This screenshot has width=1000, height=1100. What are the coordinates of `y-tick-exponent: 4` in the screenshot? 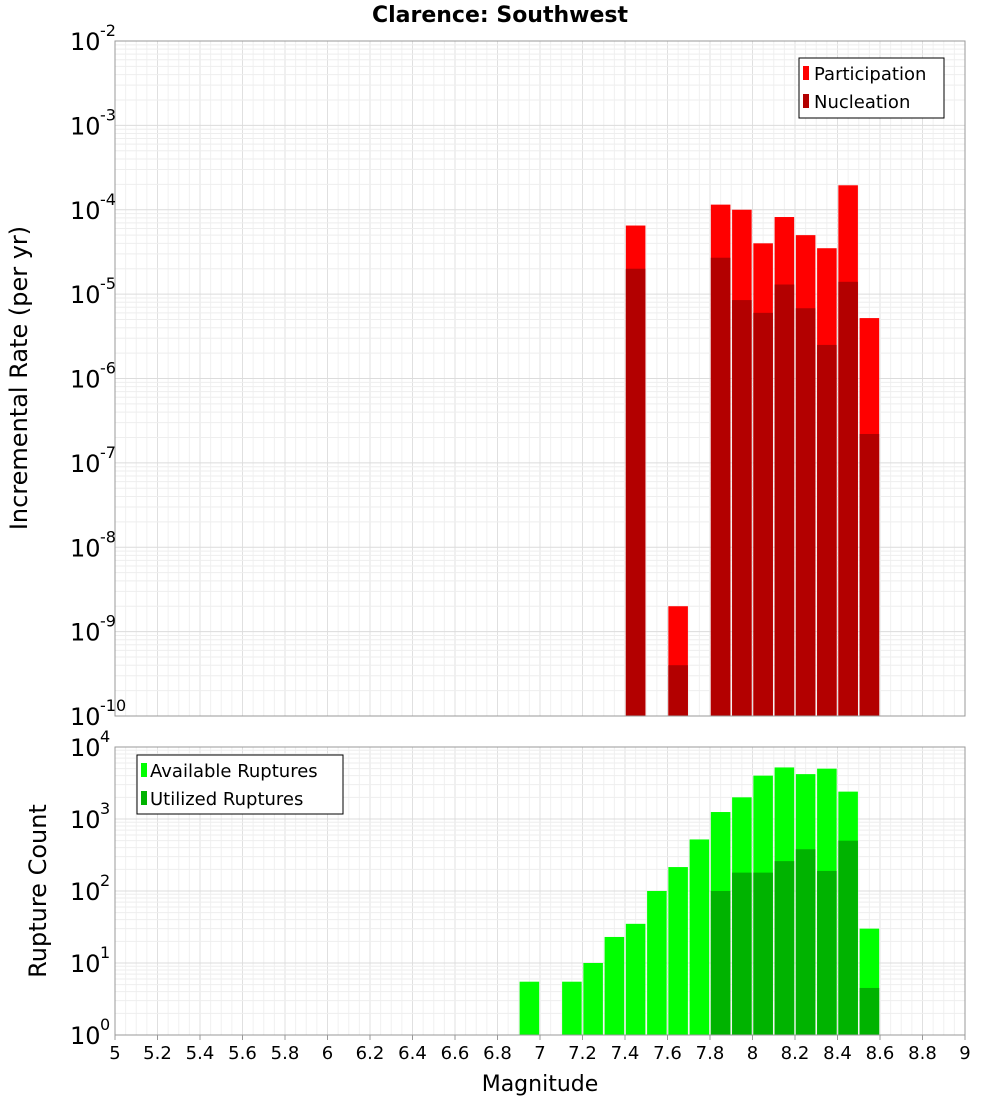 It's located at (105, 736).